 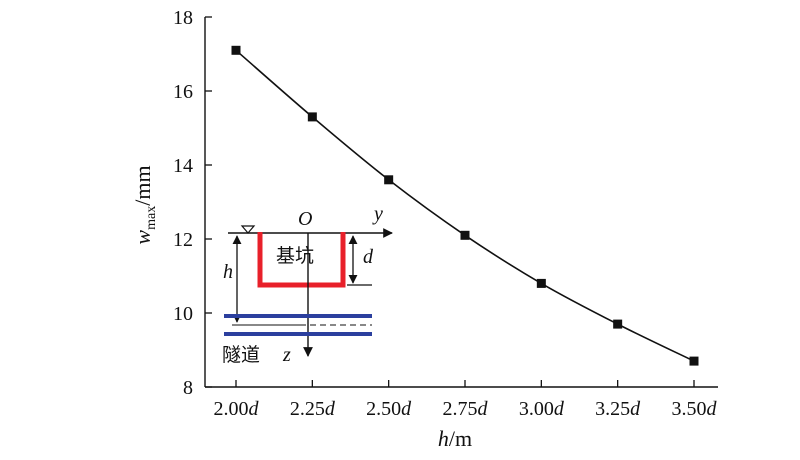 I want to click on inset-origin-label: O, so click(x=305, y=219).